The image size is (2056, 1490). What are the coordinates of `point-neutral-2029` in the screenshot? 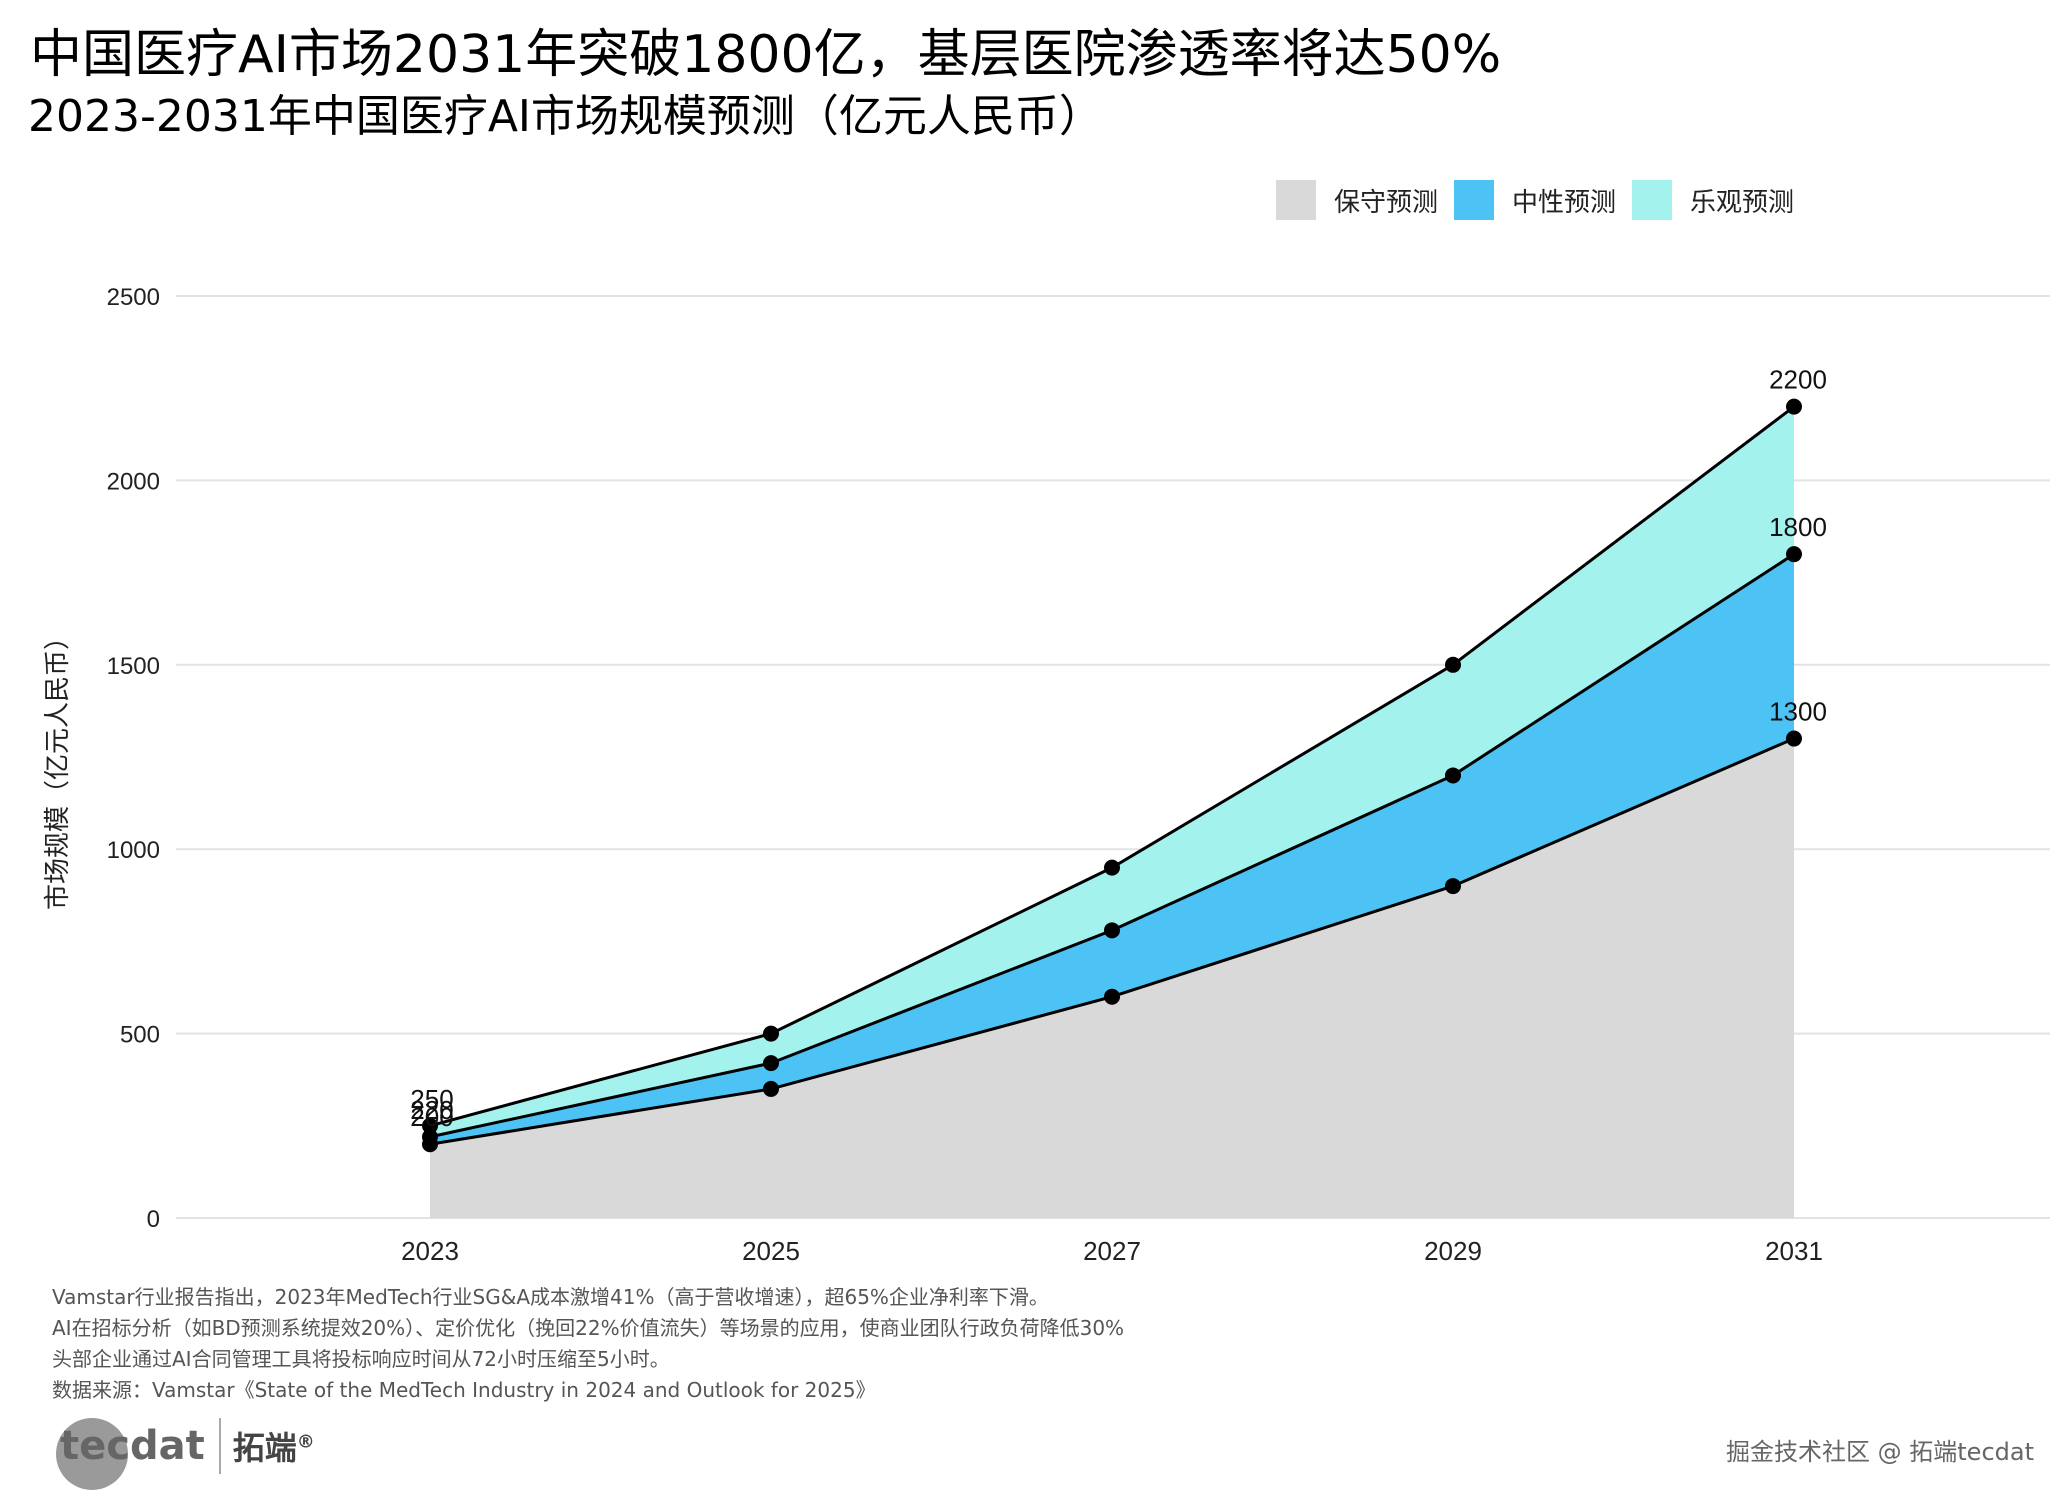 It's located at (1453, 775).